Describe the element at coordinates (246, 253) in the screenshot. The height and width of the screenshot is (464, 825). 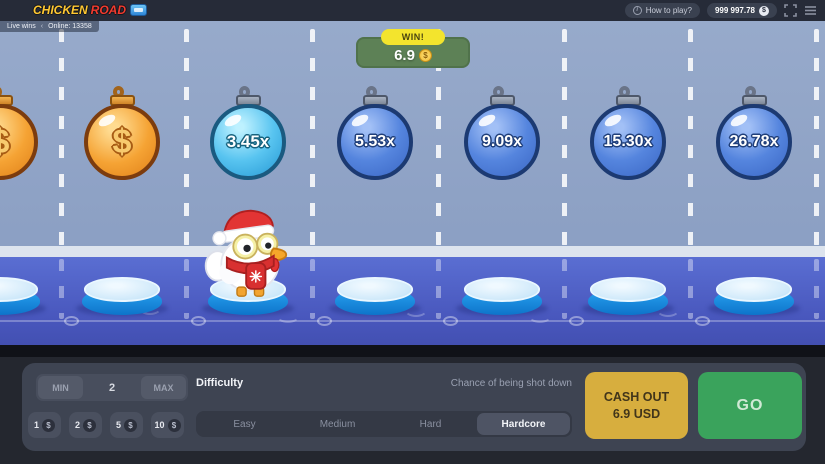
I see `chicken-character` at that location.